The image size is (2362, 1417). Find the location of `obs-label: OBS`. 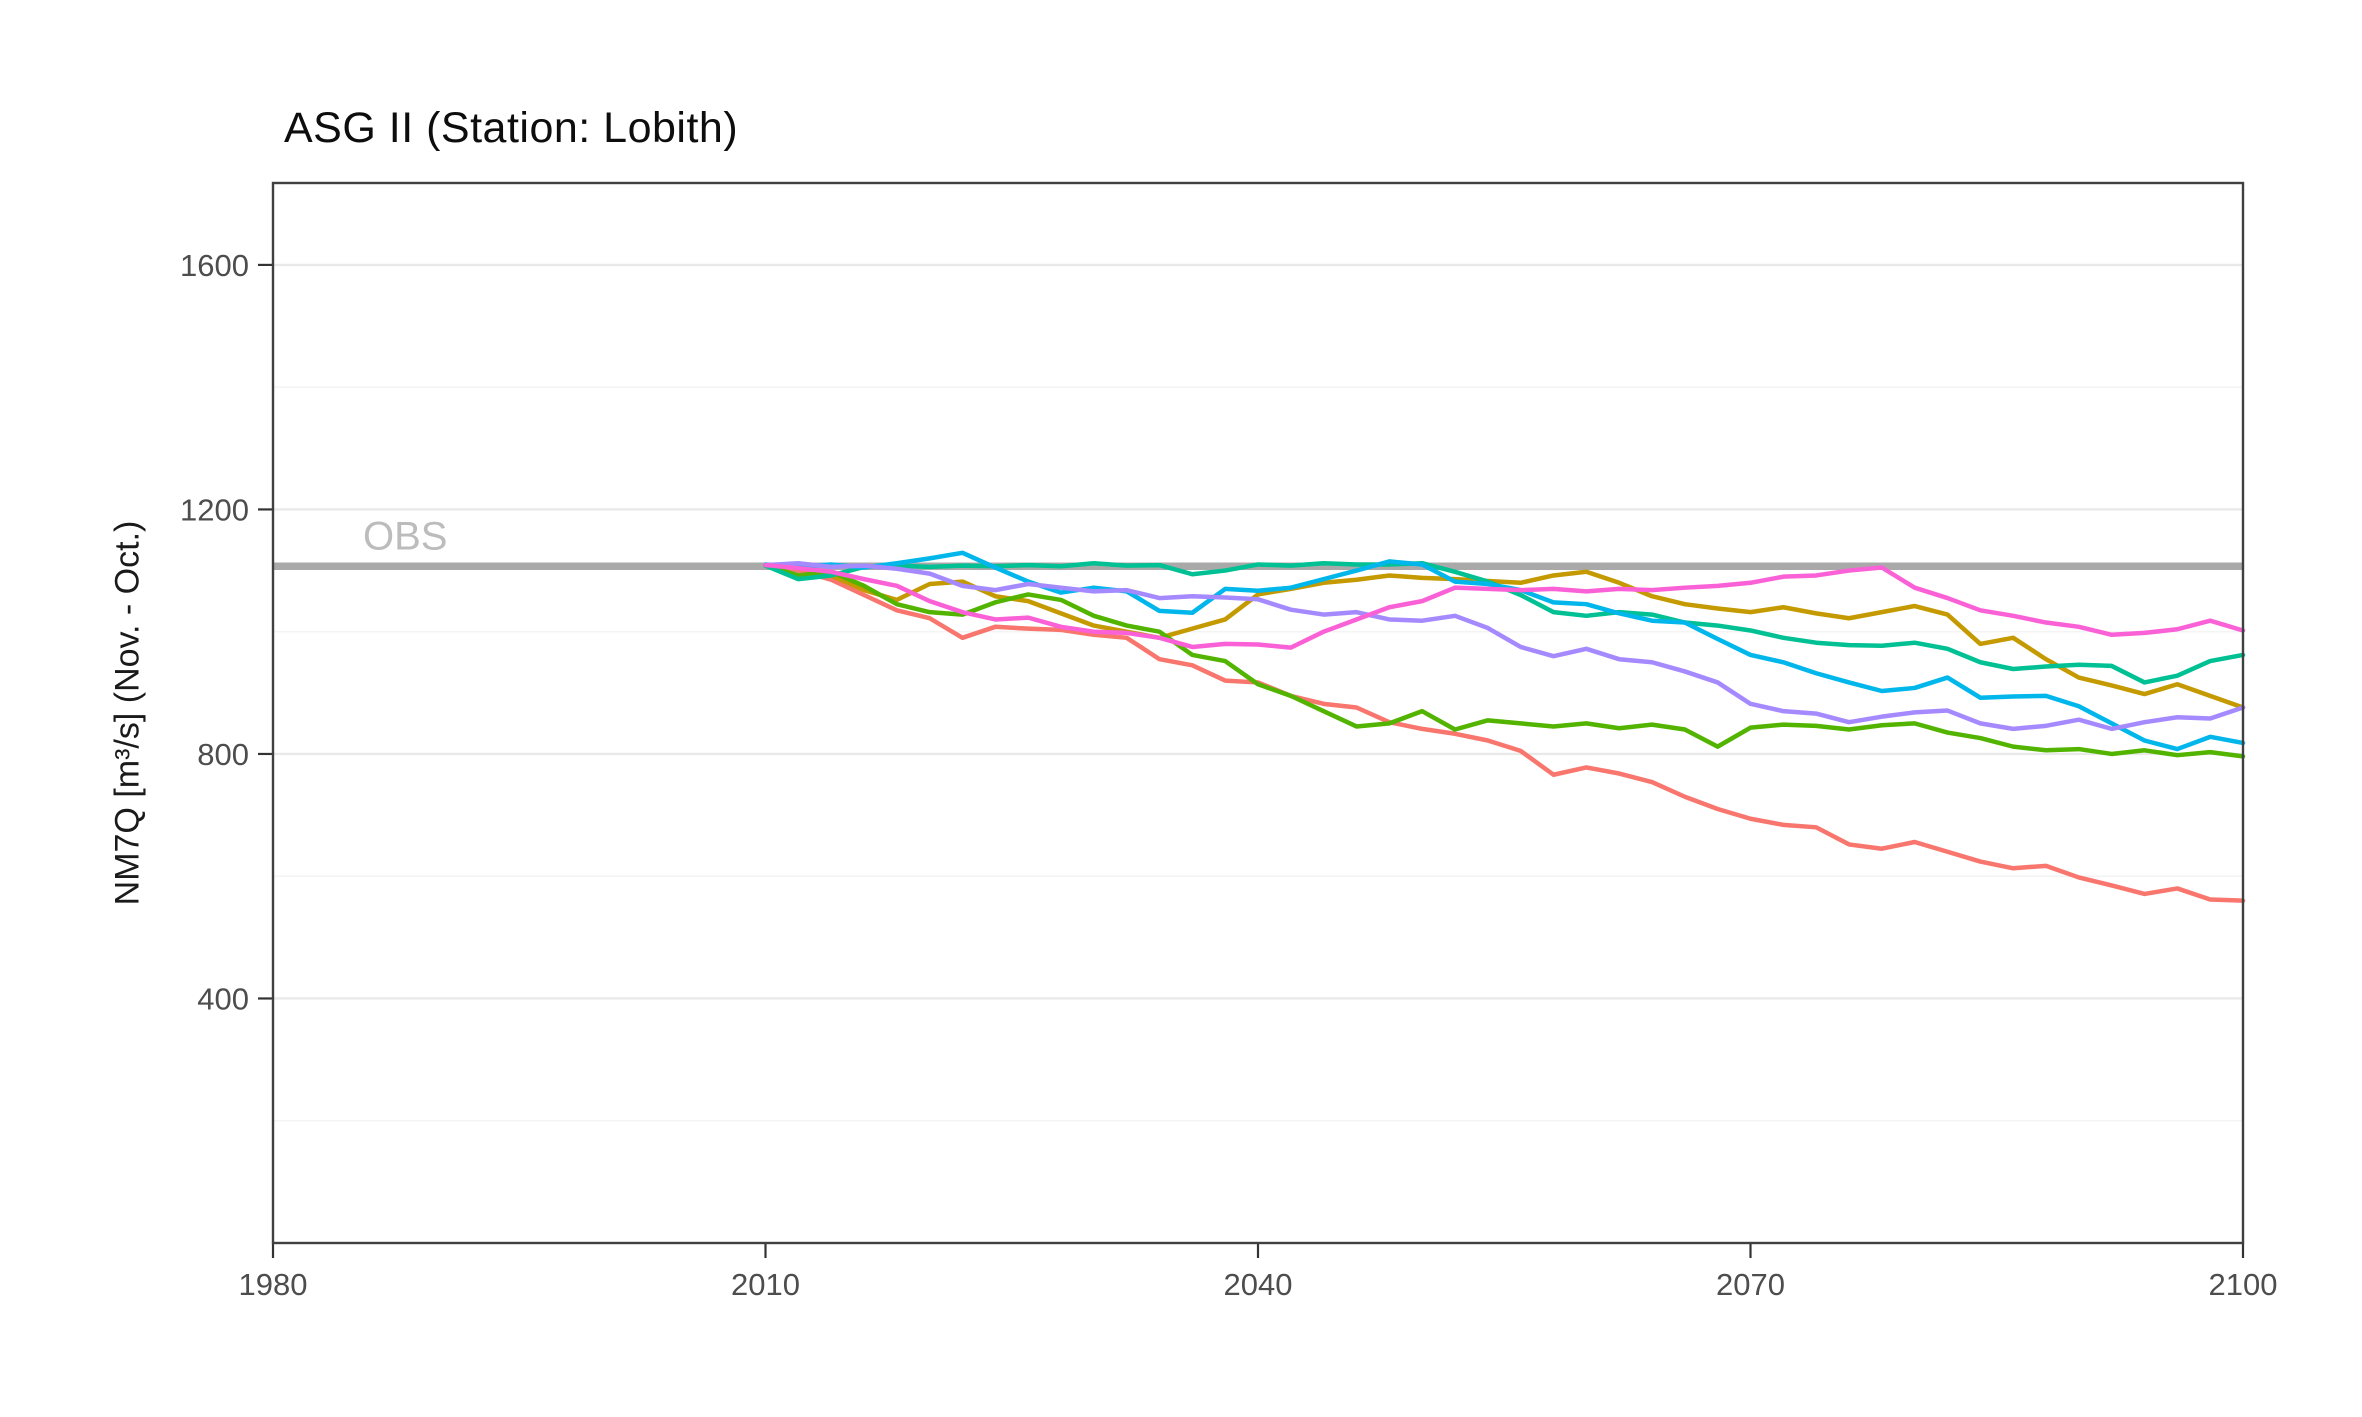

obs-label: OBS is located at coordinates (405, 536).